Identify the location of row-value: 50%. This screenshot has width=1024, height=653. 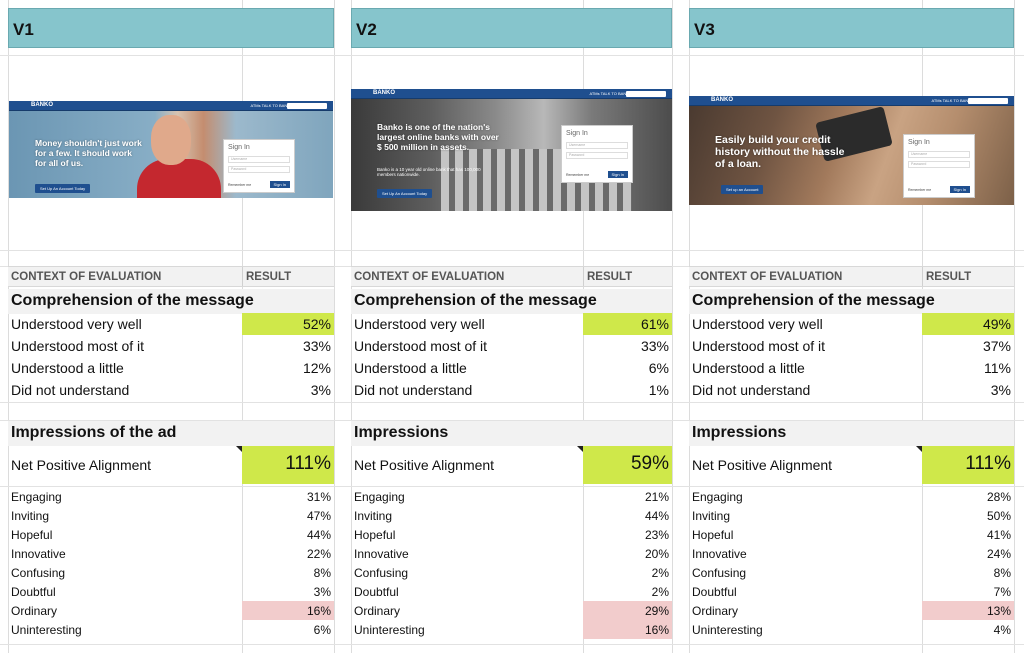
(998, 516).